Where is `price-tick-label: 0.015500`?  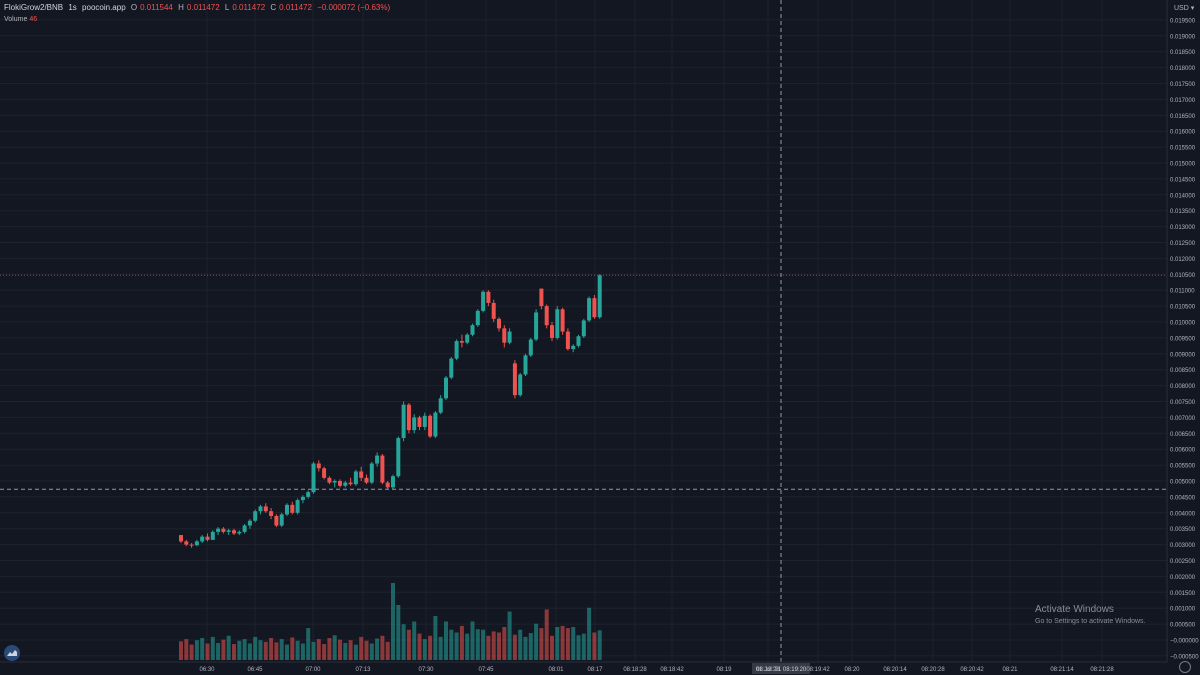
price-tick-label: 0.015500 is located at coordinates (1183, 149).